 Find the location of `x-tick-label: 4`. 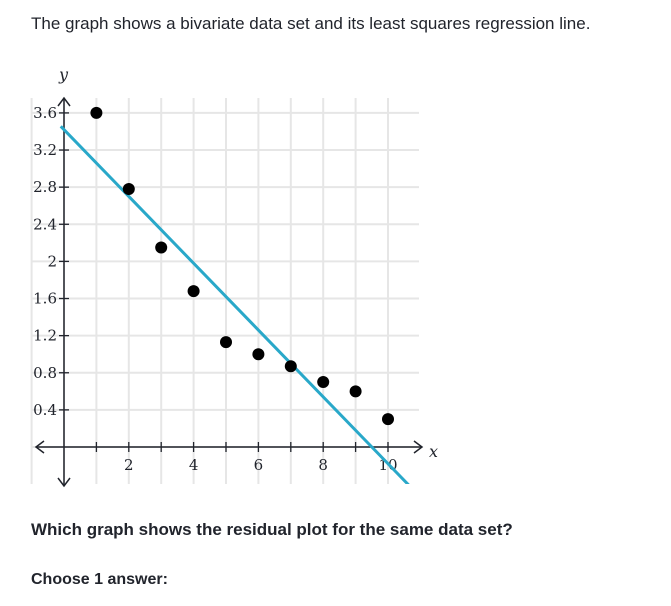

x-tick-label: 4 is located at coordinates (194, 465).